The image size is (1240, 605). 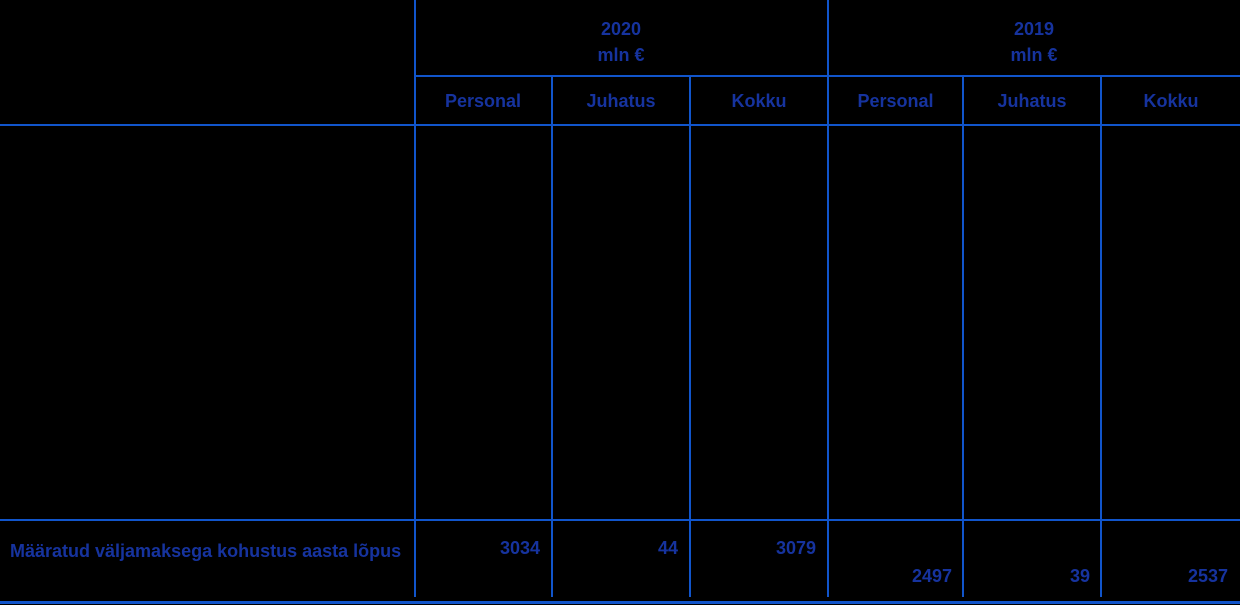 I want to click on column-header-personal-2019: Personal, so click(x=895, y=101).